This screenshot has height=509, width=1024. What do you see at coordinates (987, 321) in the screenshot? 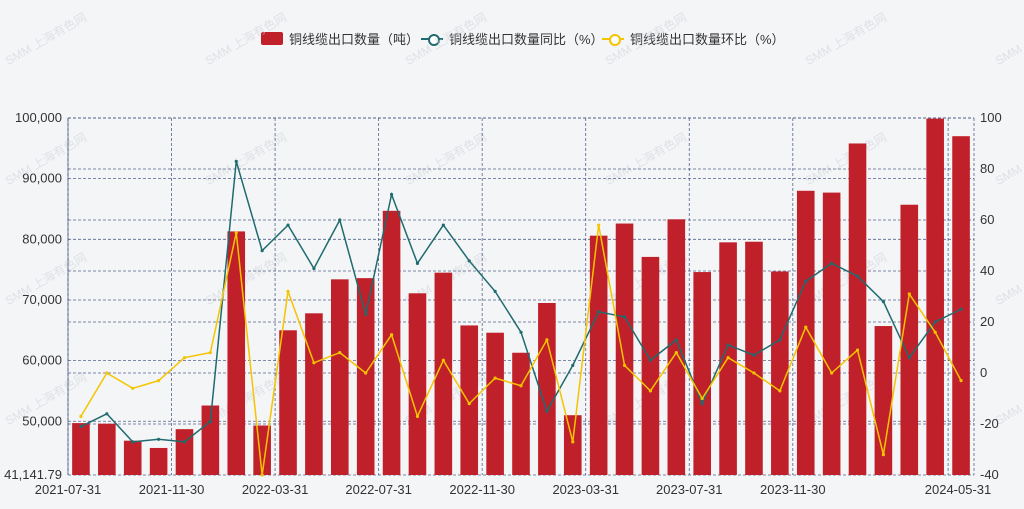
I see `y-right-tick-label: 20` at bounding box center [987, 321].